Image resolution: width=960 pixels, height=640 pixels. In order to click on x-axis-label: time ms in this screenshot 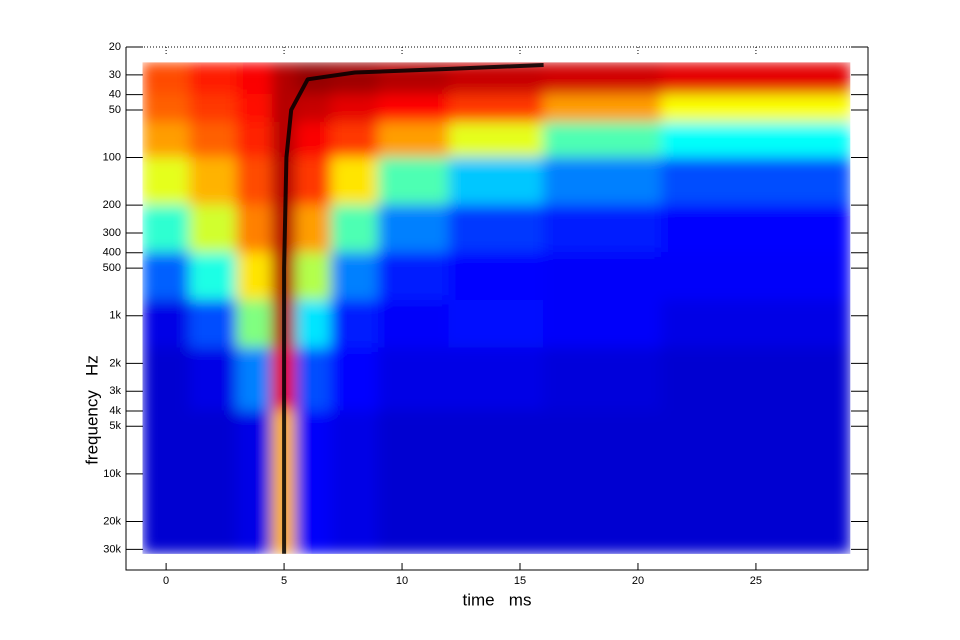, I will do `click(497, 599)`.